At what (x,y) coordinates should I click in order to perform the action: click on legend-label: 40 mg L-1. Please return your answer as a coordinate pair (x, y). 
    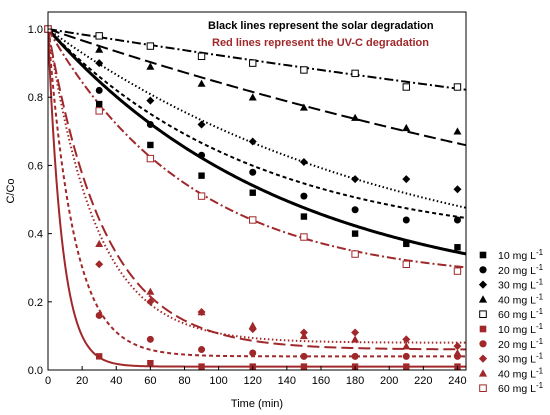
    Looking at the image, I should click on (521, 299).